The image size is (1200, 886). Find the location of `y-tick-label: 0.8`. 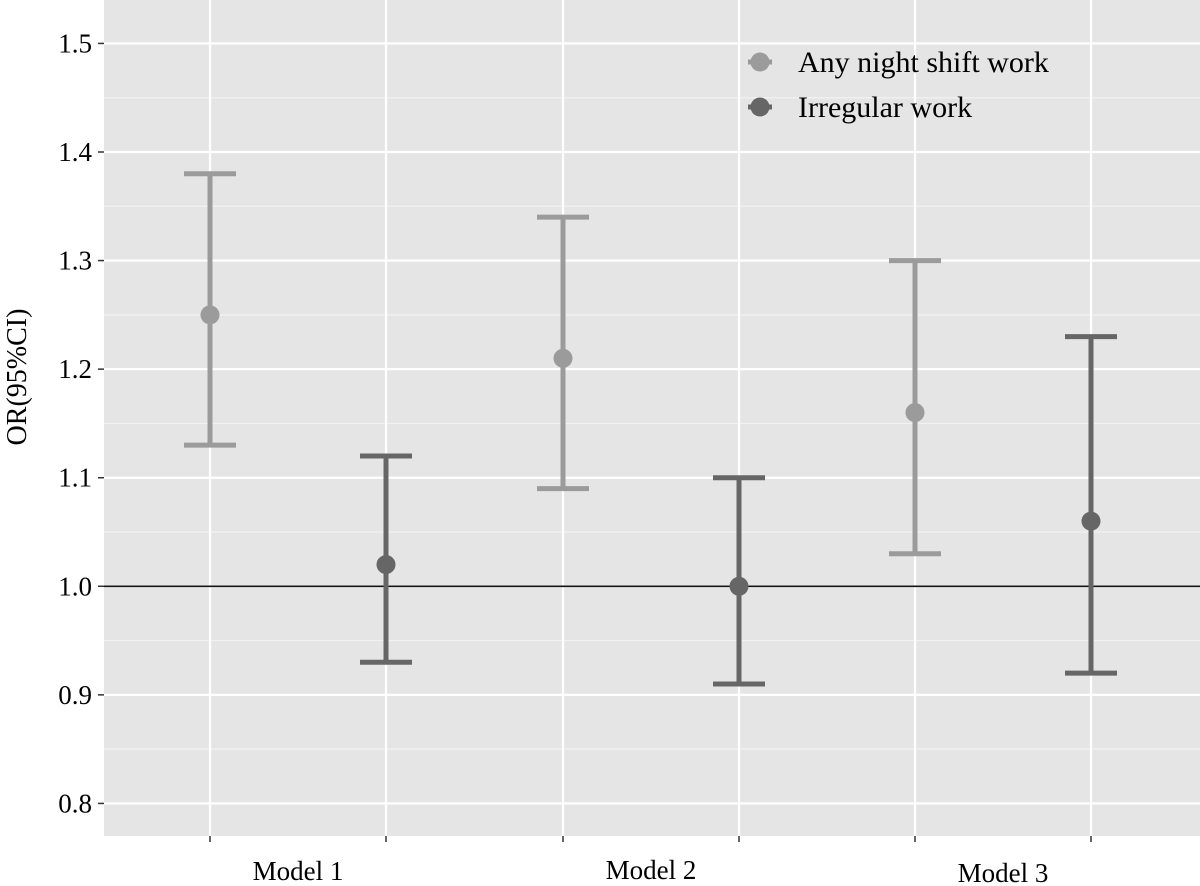

y-tick-label: 0.8 is located at coordinates (75, 803).